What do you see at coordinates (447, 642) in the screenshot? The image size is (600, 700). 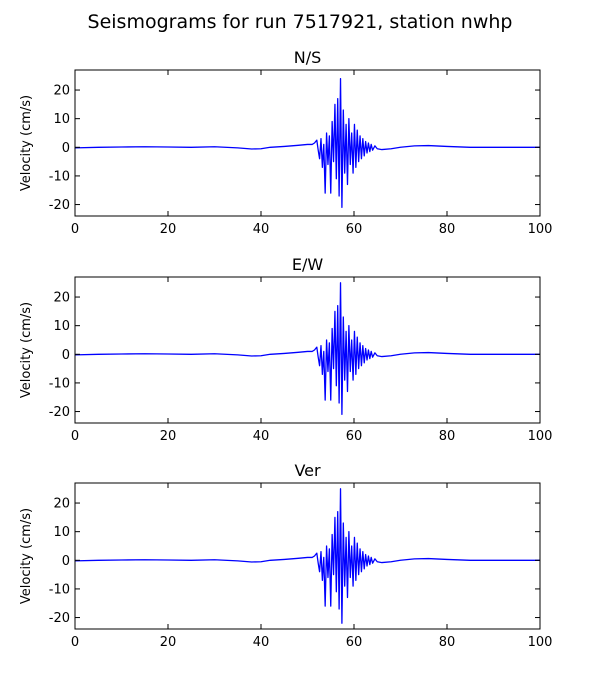 I see `x-tick-label-ver: 80` at bounding box center [447, 642].